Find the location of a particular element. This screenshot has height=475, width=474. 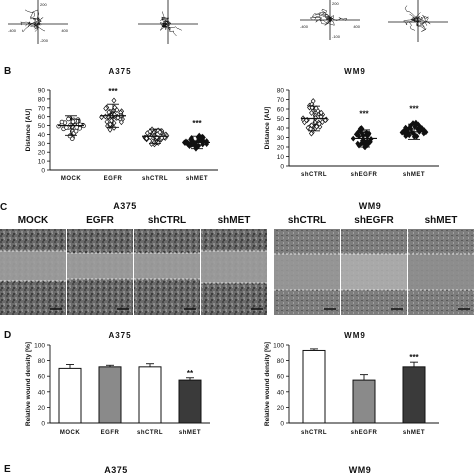

y-tick-label: 90 is located at coordinates (42, 91).